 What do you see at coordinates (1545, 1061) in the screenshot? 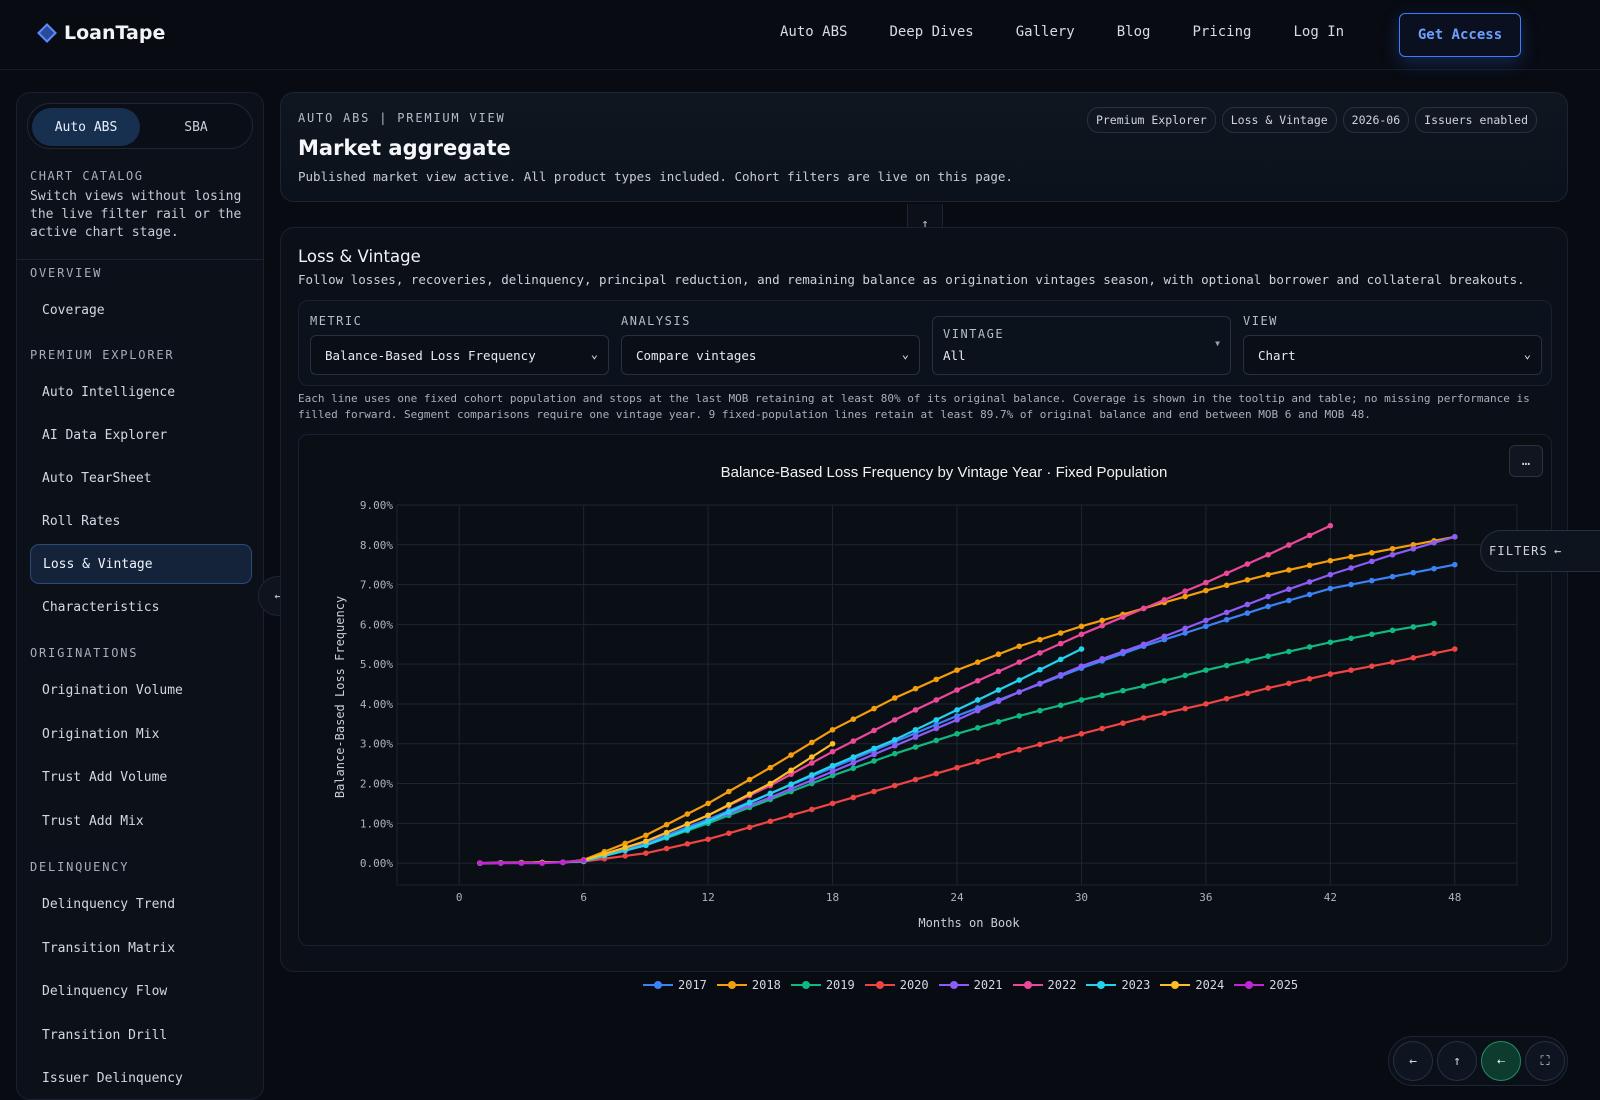
I see `fullscreen-button: ⛶` at bounding box center [1545, 1061].